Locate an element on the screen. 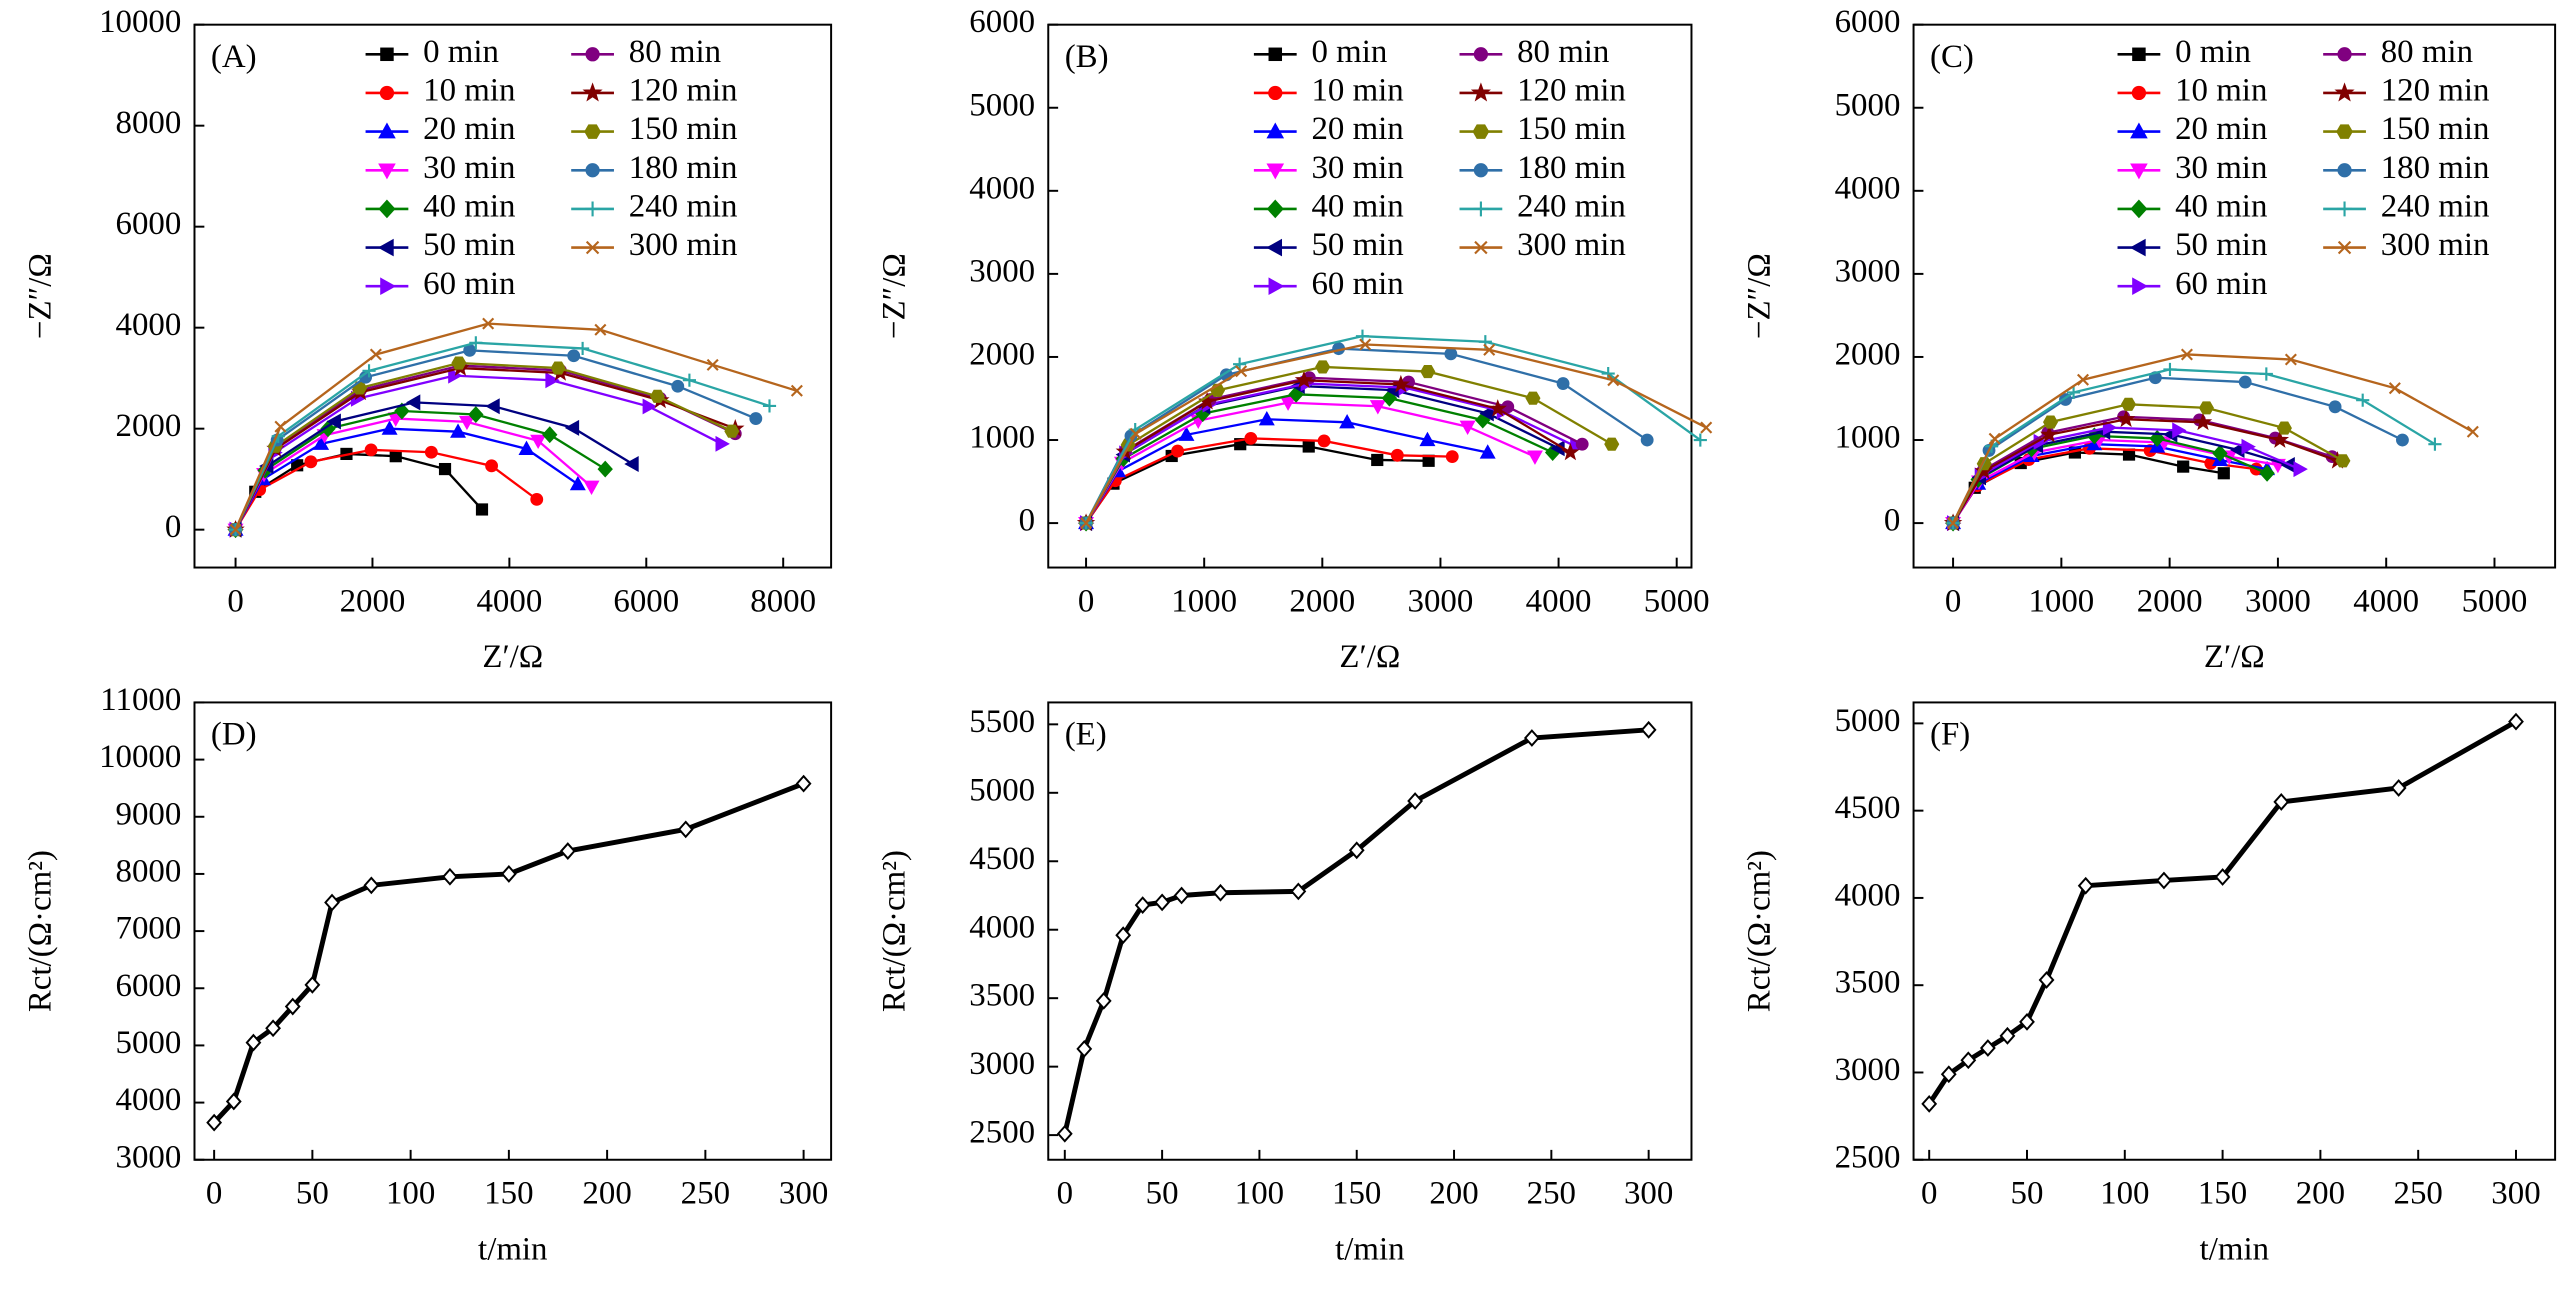 Image resolution: width=2567 pixels, height=1293 pixels. y-tick-label: 4000 is located at coordinates (1002, 188).